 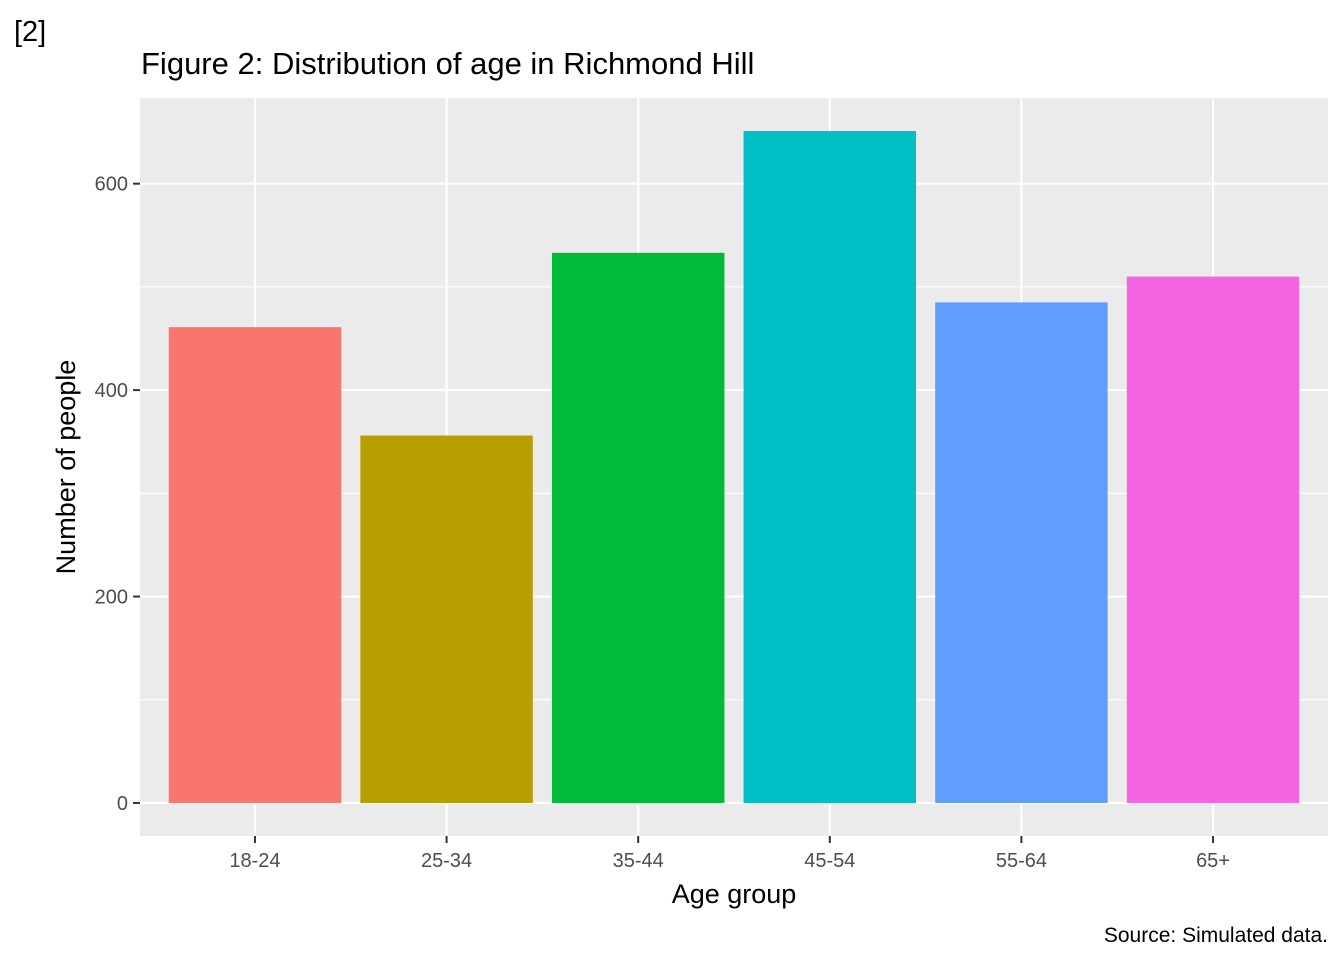 I want to click on x-tick-label: 65+, so click(x=1213, y=861).